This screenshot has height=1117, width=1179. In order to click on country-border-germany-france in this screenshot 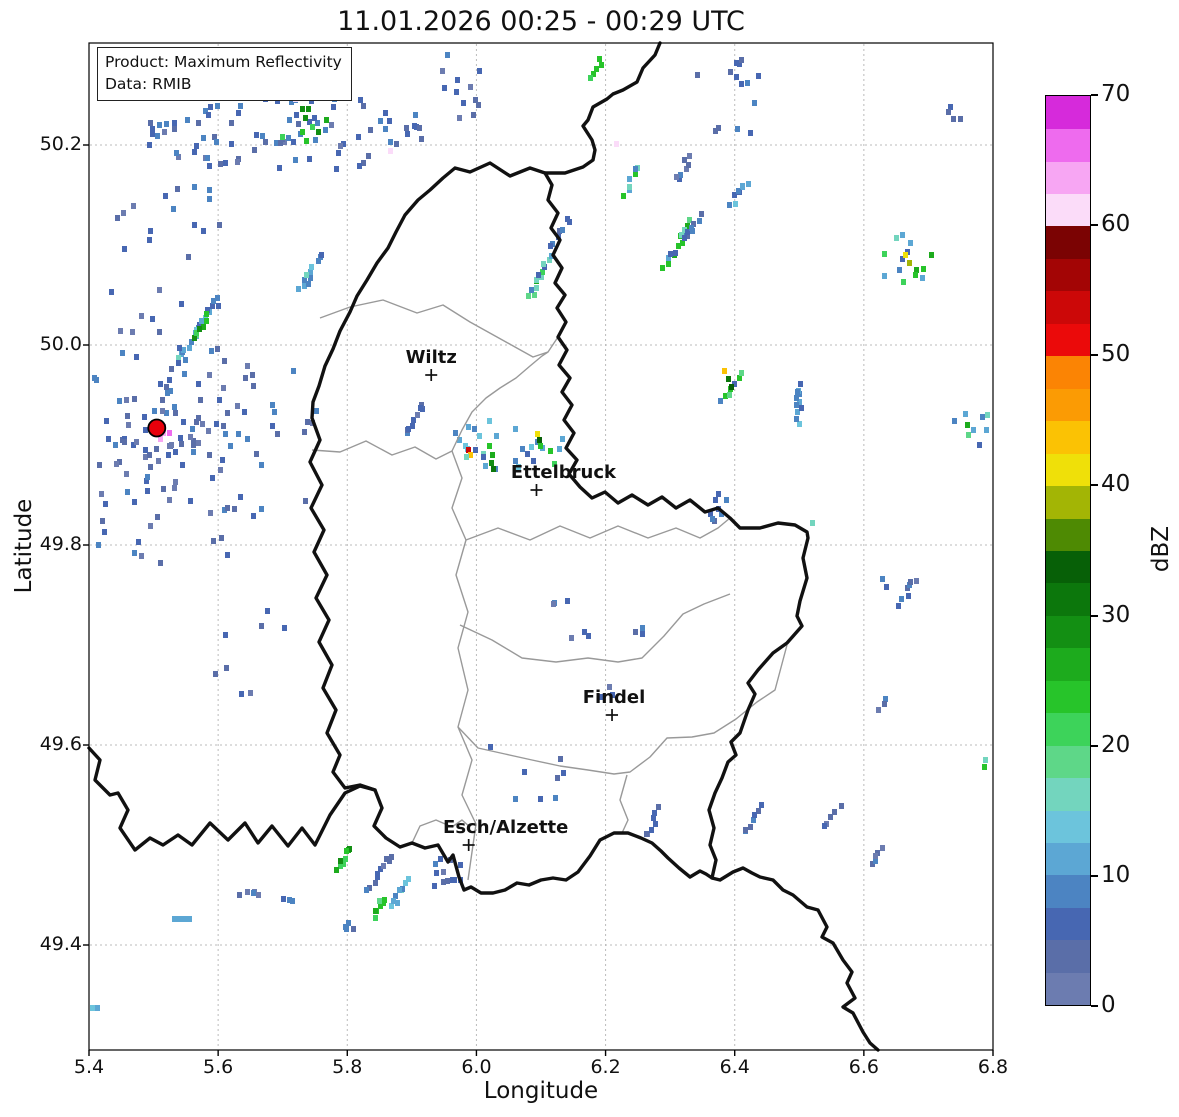, I will do `click(795, 959)`.